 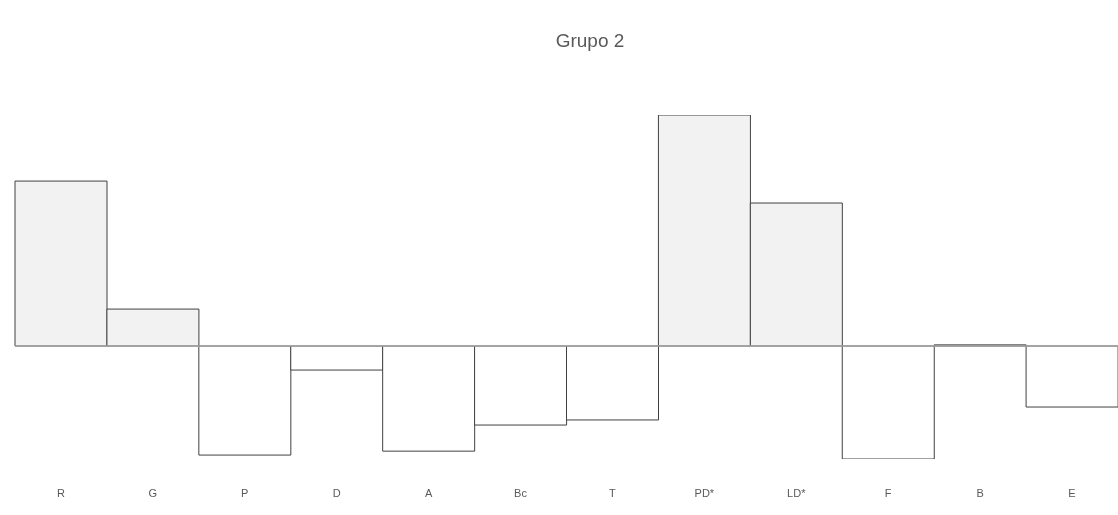 What do you see at coordinates (60, 492) in the screenshot?
I see `x-tick-label: R` at bounding box center [60, 492].